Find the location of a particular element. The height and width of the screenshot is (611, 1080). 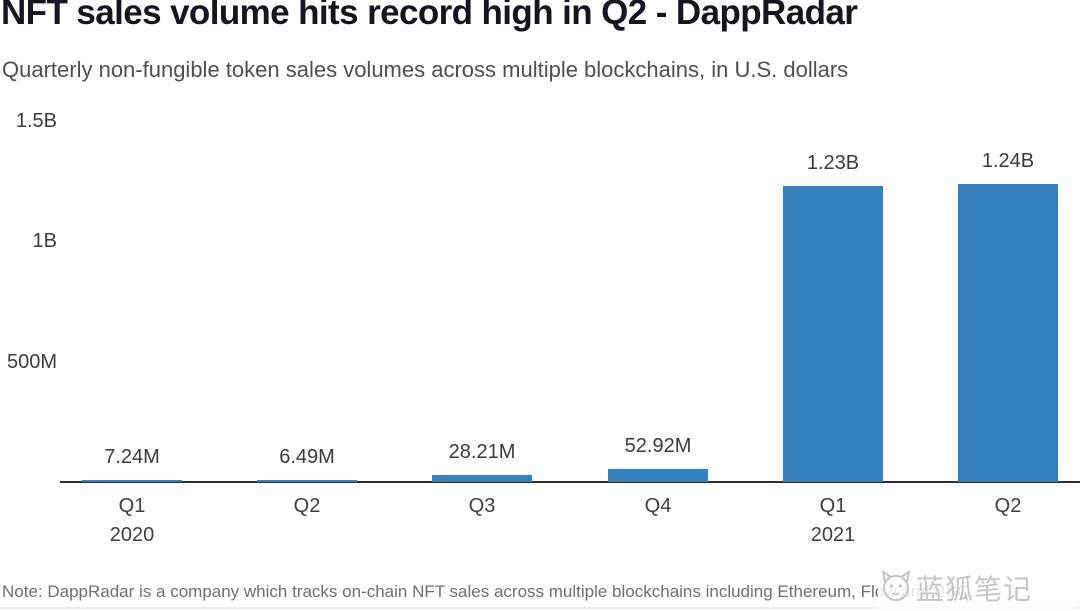

y-axis-tick-label: 1B is located at coordinates (44, 241).